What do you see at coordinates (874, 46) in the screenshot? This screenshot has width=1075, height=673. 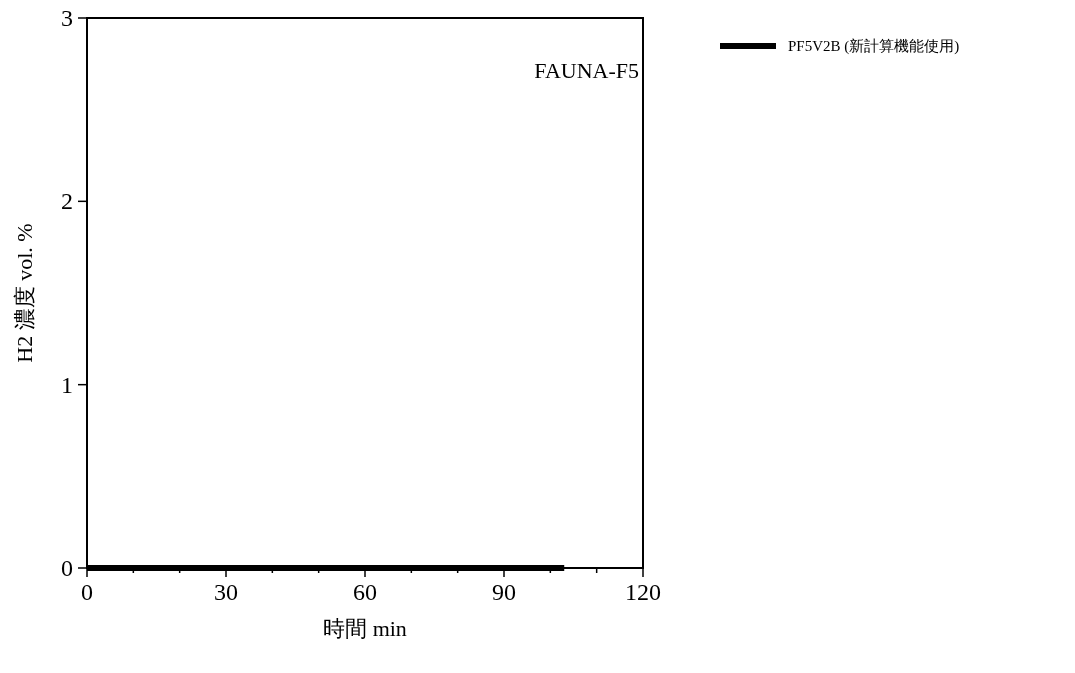 I see `legend-label: PF5V2B (新計算機能使用)` at bounding box center [874, 46].